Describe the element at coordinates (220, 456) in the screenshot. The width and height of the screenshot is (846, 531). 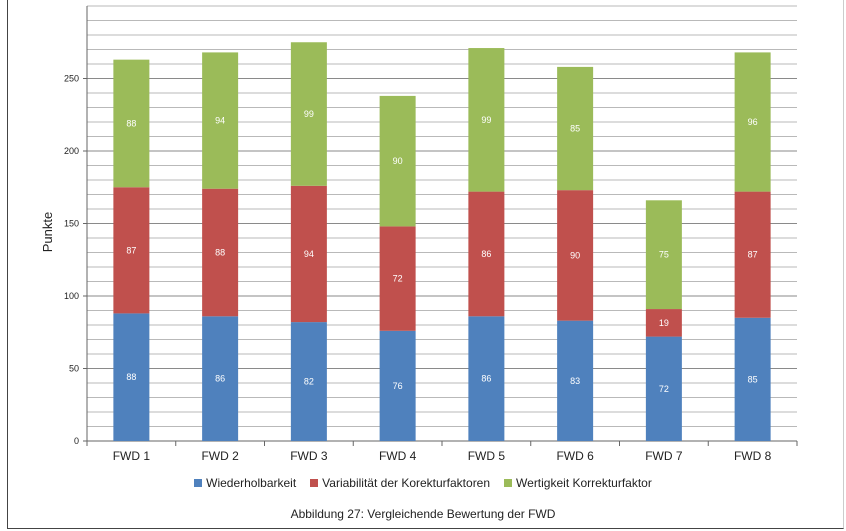
I see `x-tick-label: FWD 2` at that location.